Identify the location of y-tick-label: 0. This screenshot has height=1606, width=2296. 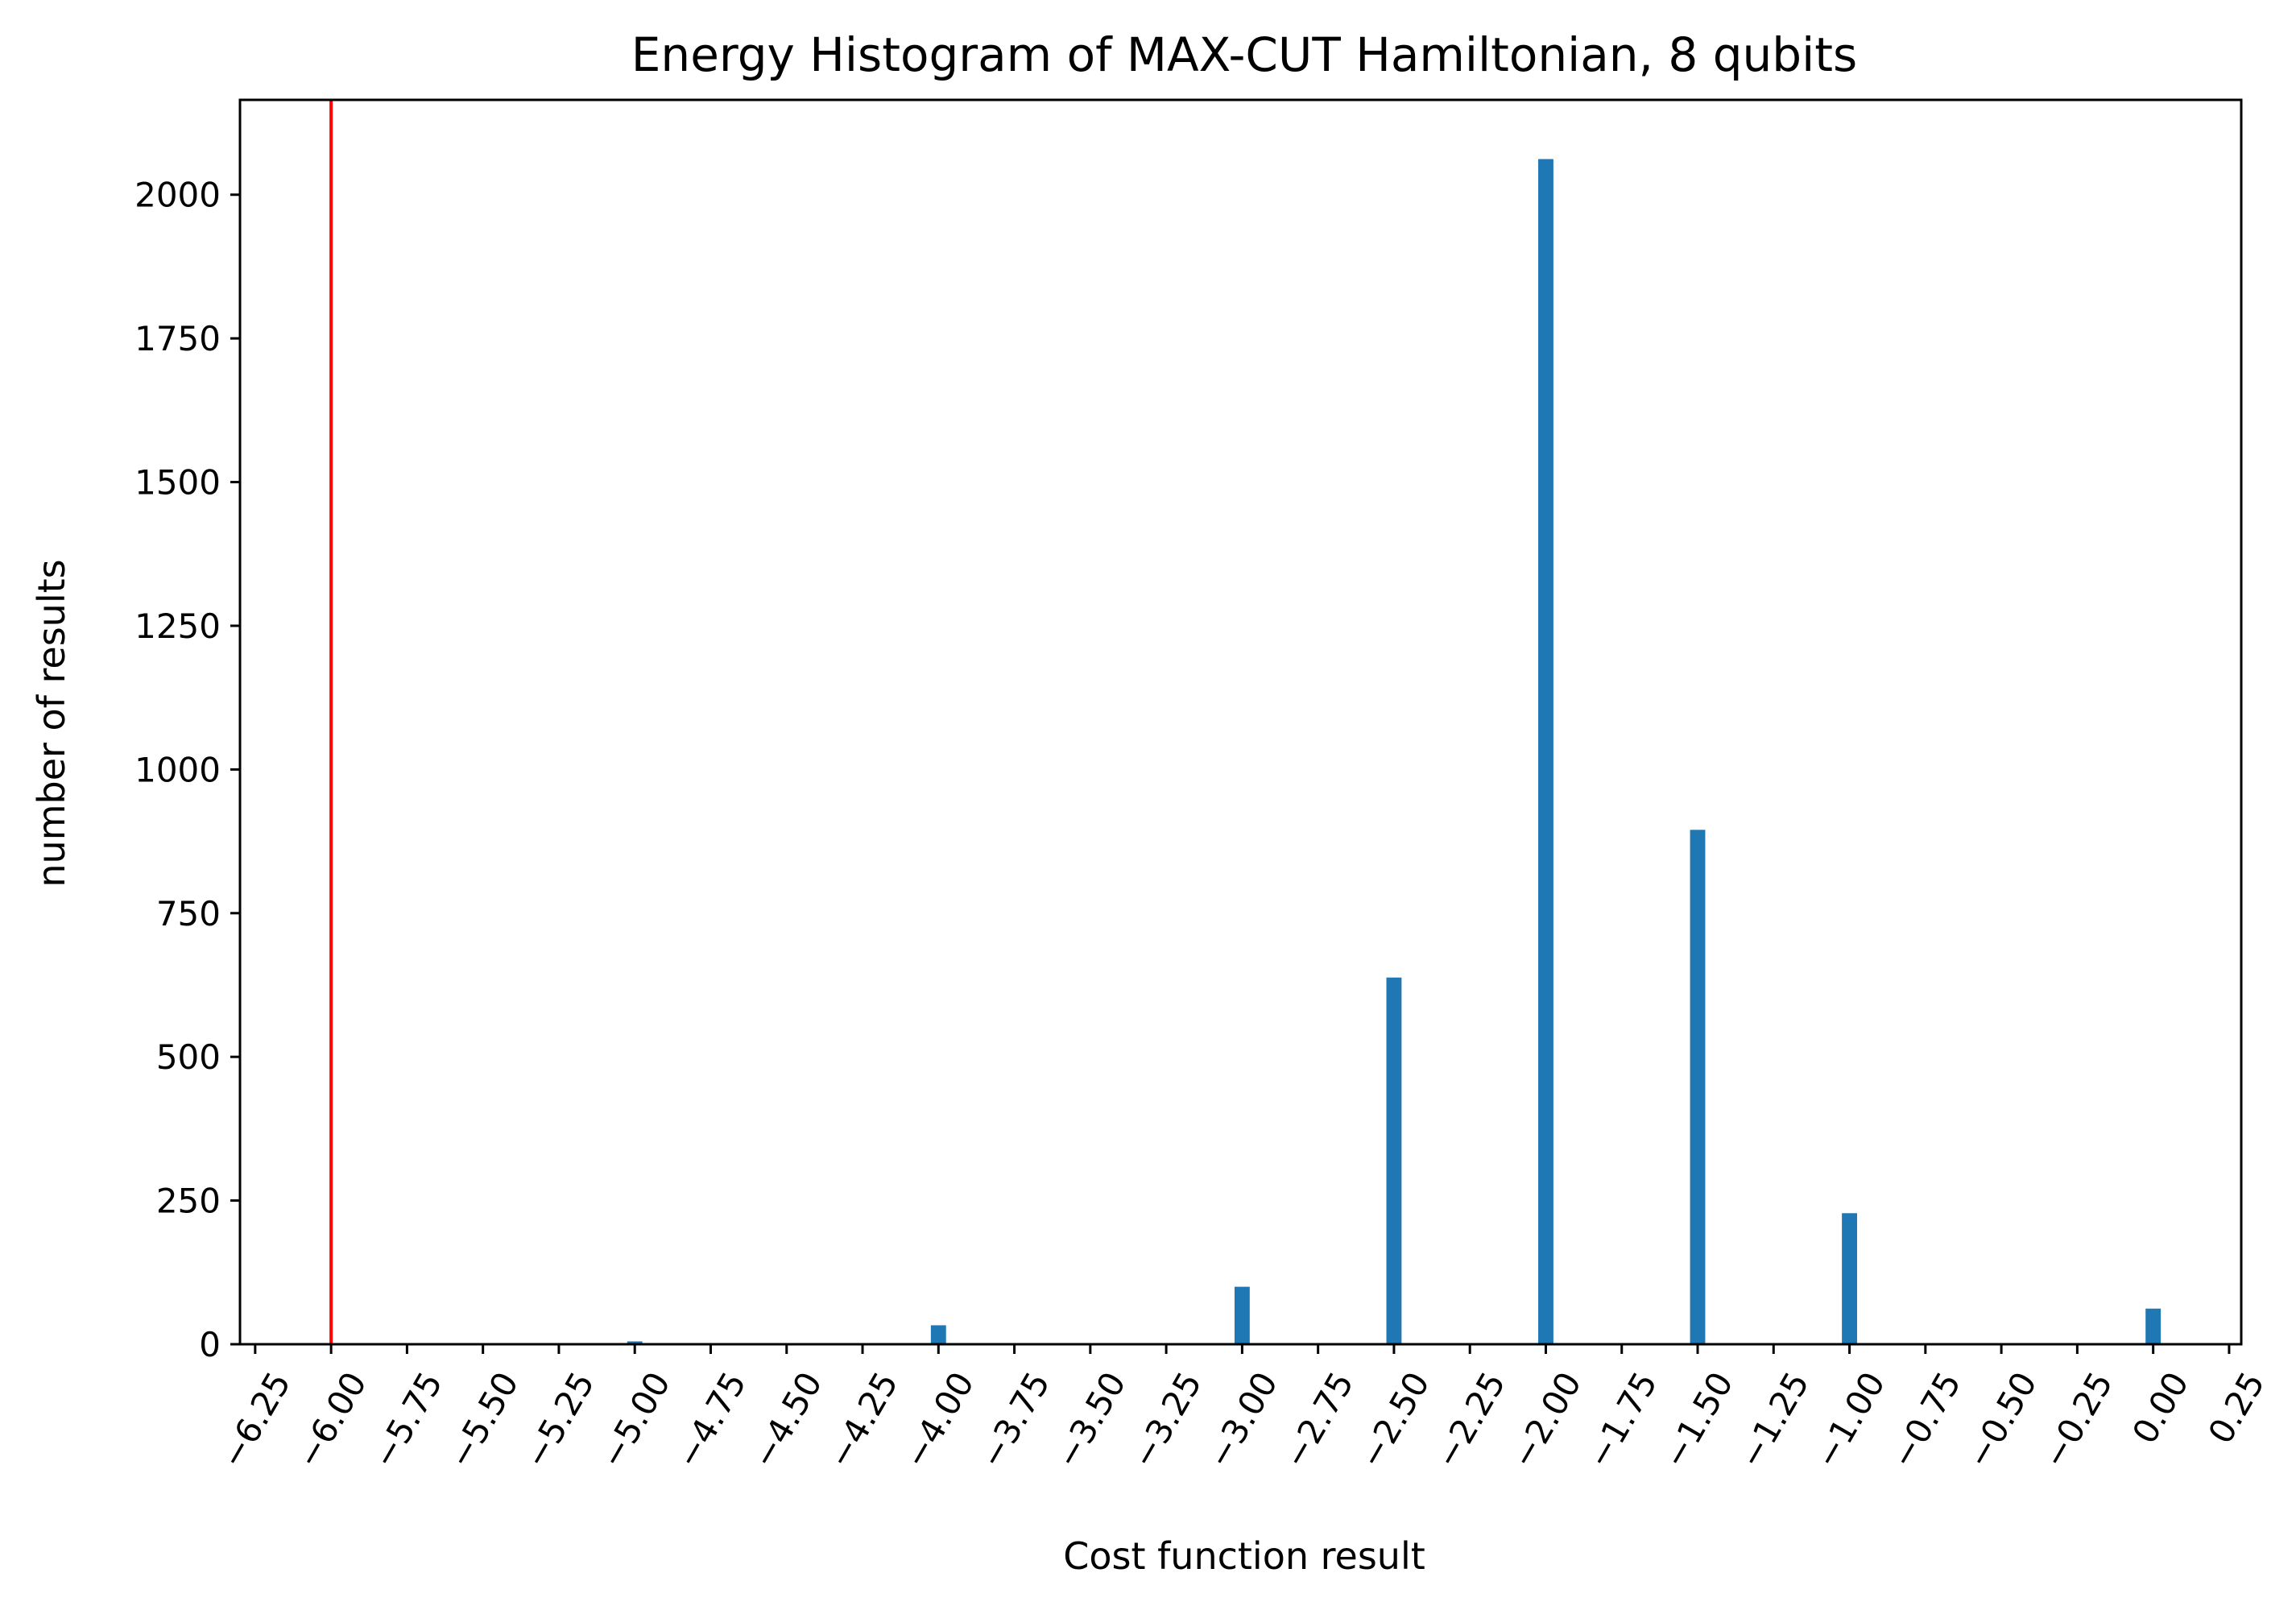
(210, 1345).